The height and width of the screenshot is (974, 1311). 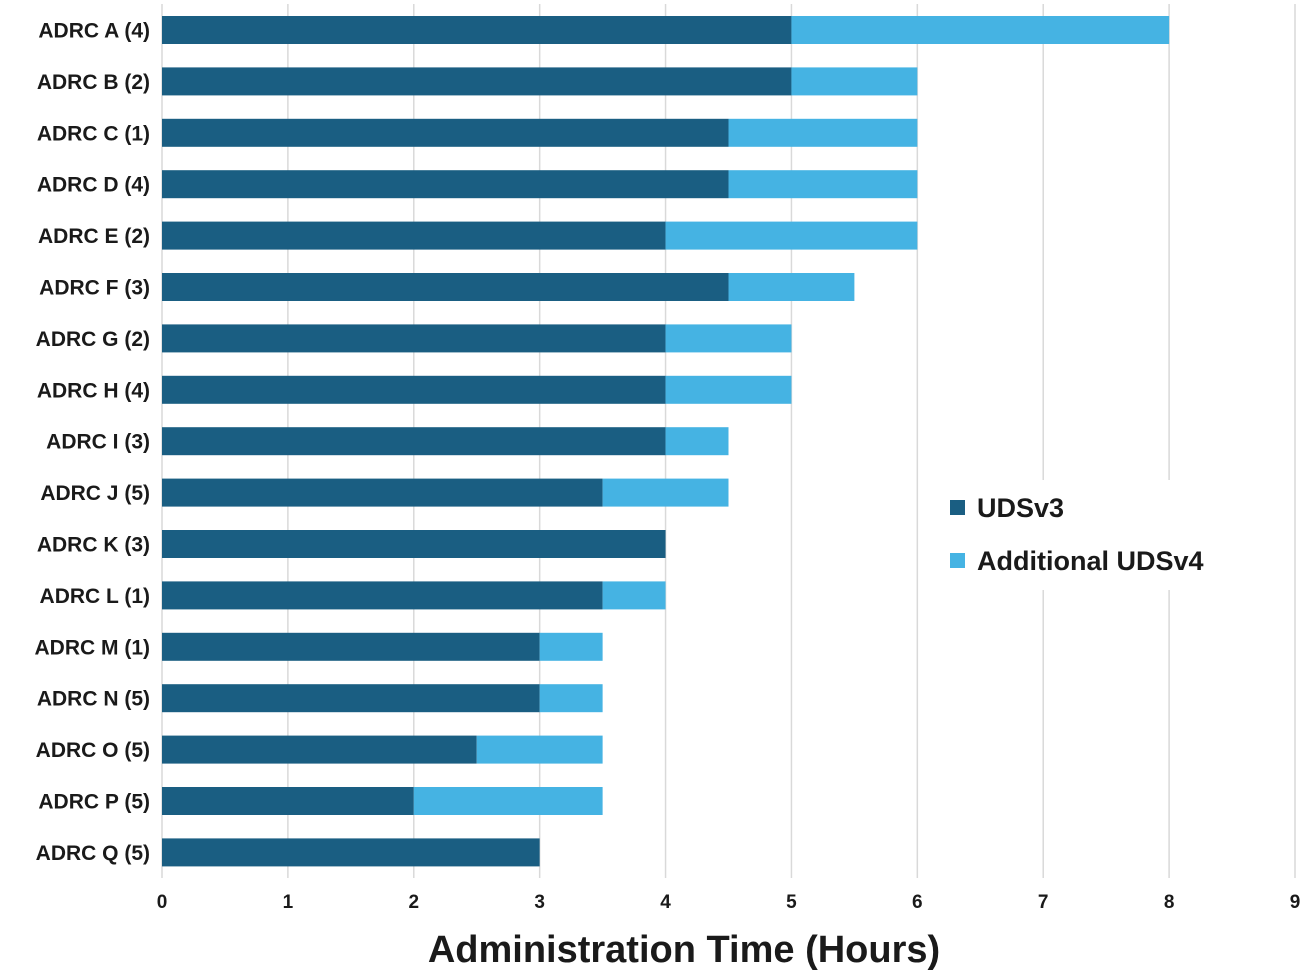 What do you see at coordinates (94, 802) in the screenshot?
I see `category-label: ADRC P (5)` at bounding box center [94, 802].